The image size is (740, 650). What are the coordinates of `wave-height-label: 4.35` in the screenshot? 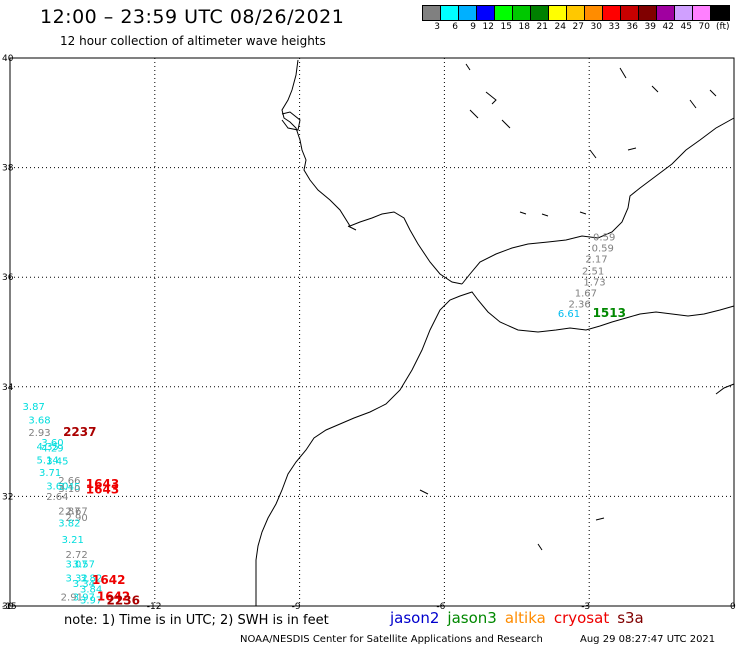 It's located at (48, 447).